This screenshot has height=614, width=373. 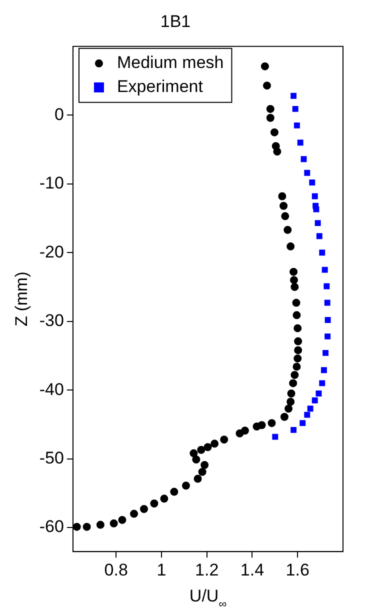 What do you see at coordinates (208, 598) in the screenshot?
I see `x-axis-title: U/U∞` at bounding box center [208, 598].